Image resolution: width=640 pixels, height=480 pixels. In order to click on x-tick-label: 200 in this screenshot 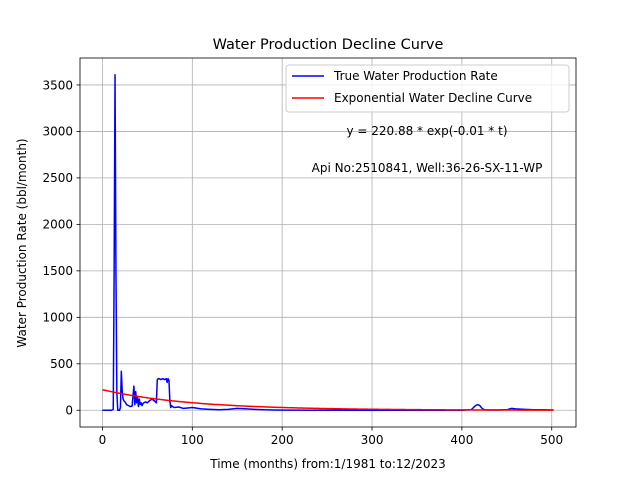, I will do `click(282, 440)`.